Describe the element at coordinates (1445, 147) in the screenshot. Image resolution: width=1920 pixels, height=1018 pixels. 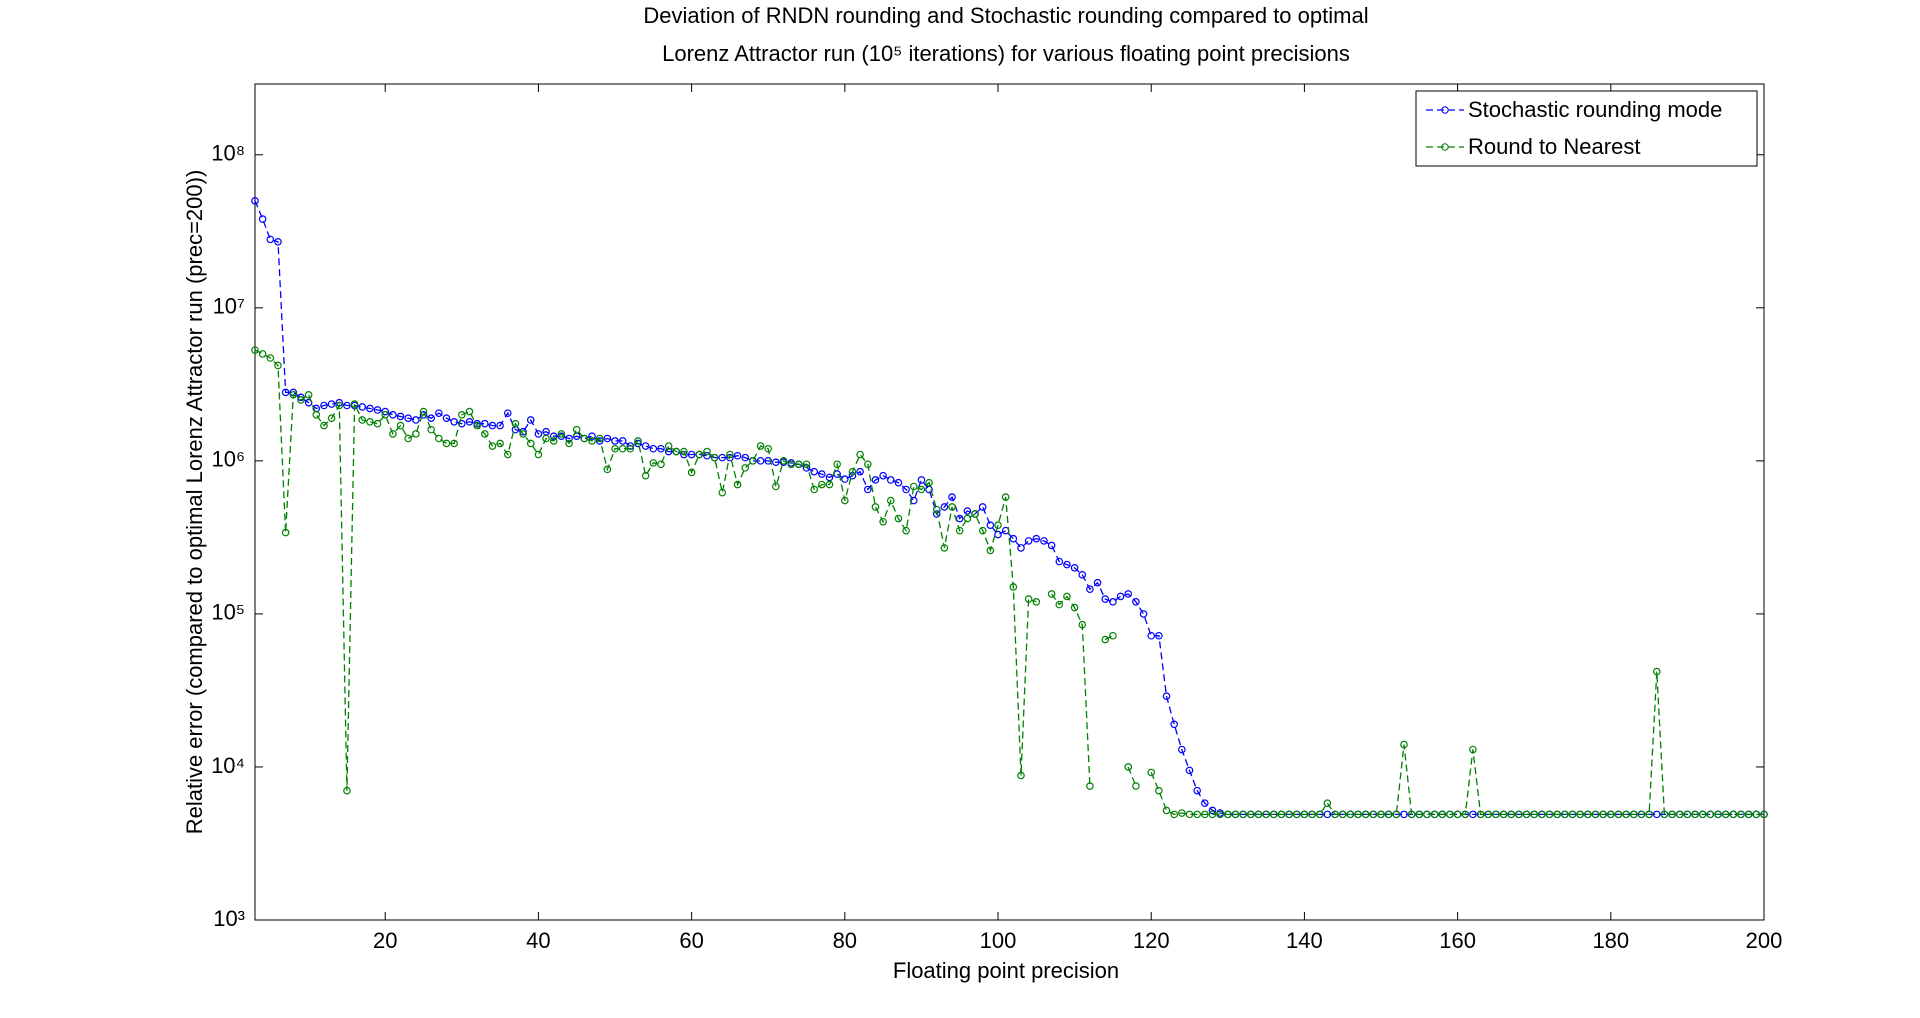
I see `legend-marker` at that location.